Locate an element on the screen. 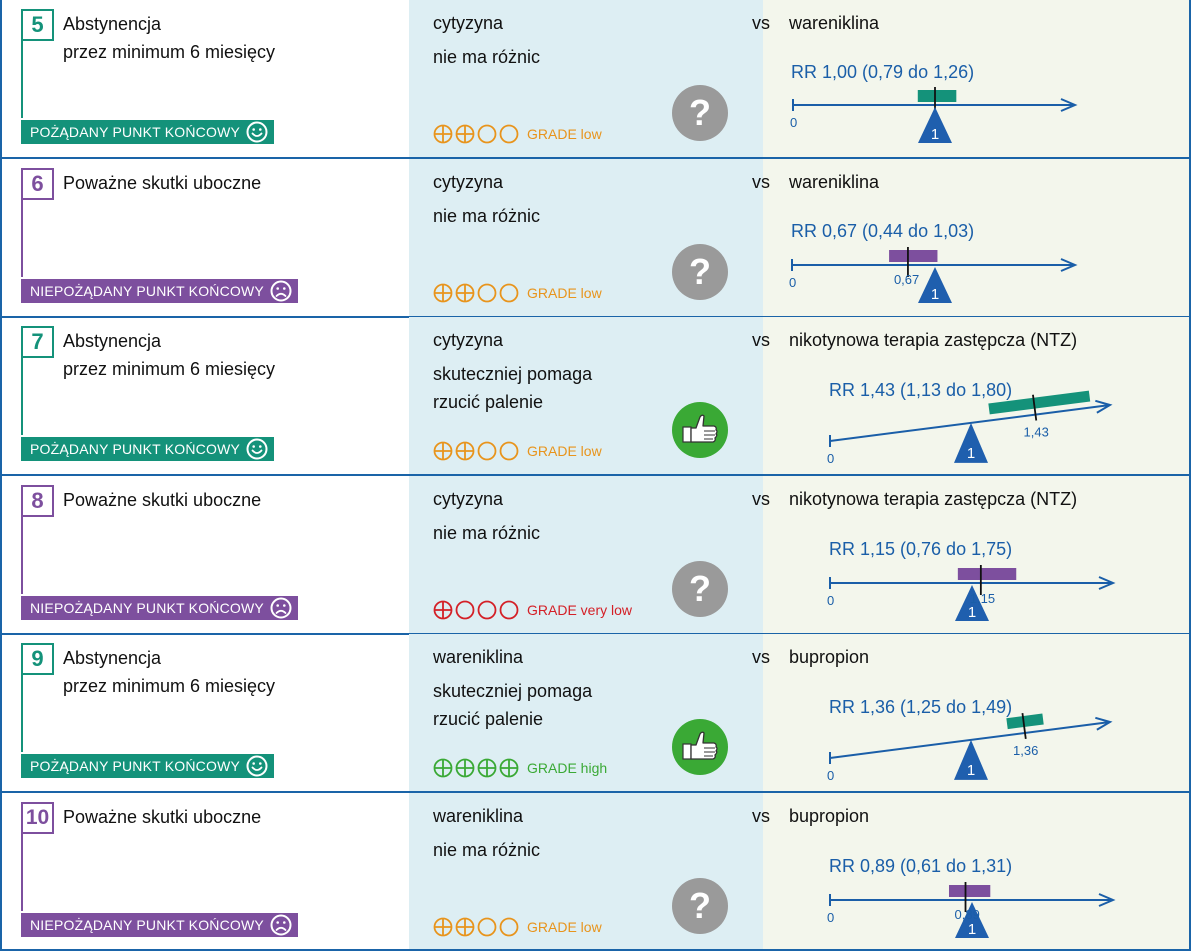 This screenshot has height=952, width=1191. intervention-name: wareniklina is located at coordinates (478, 657).